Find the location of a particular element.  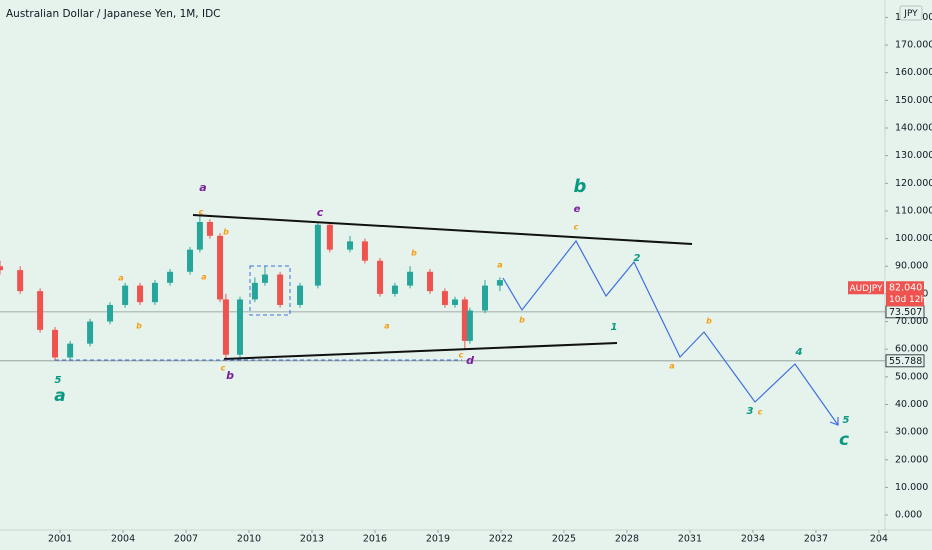

x-tick-label: 2007 is located at coordinates (186, 539).